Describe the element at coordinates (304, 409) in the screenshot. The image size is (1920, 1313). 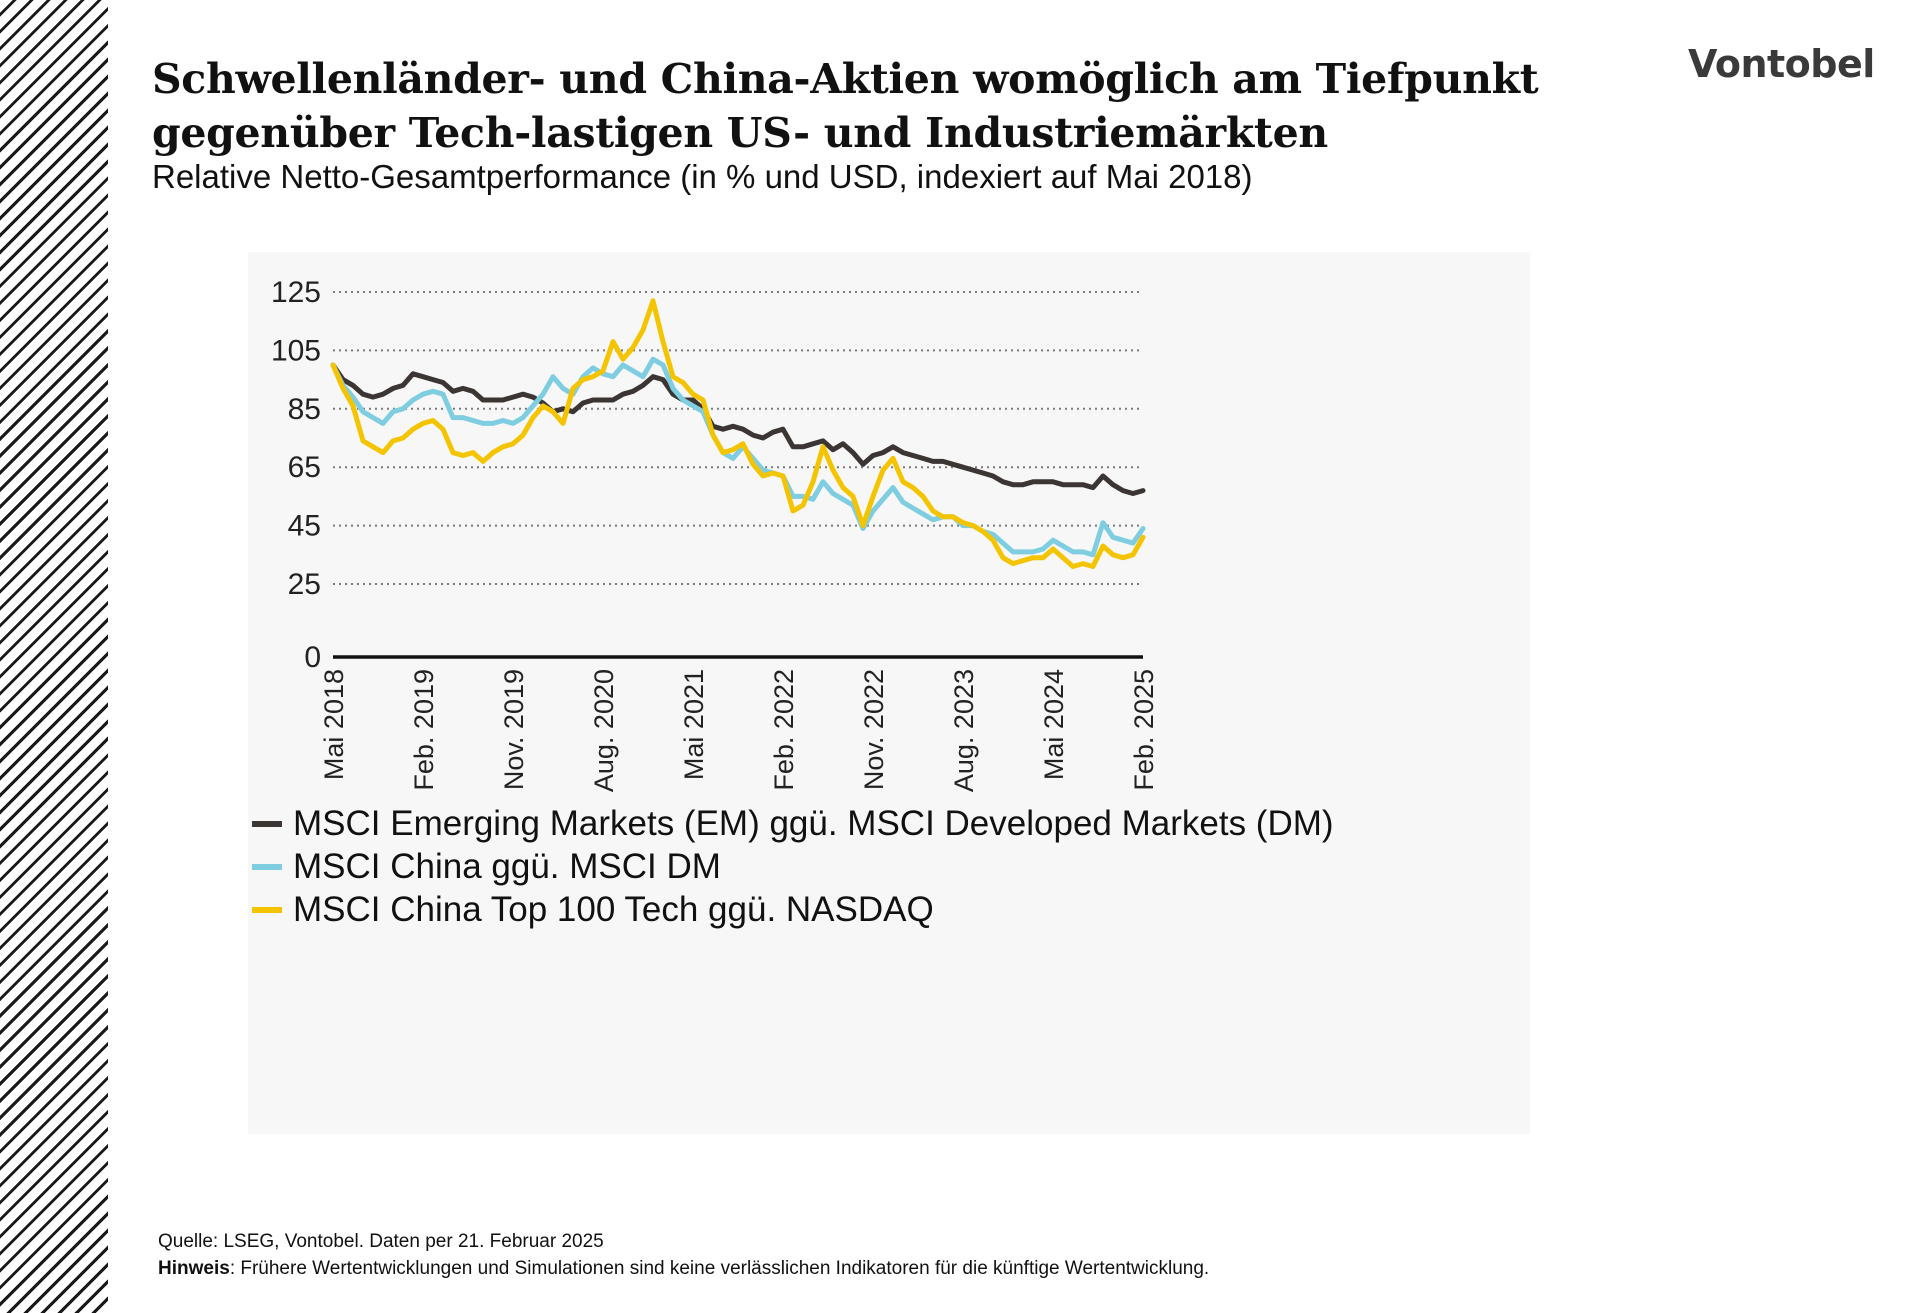
I see `y-tick-label: 85` at that location.